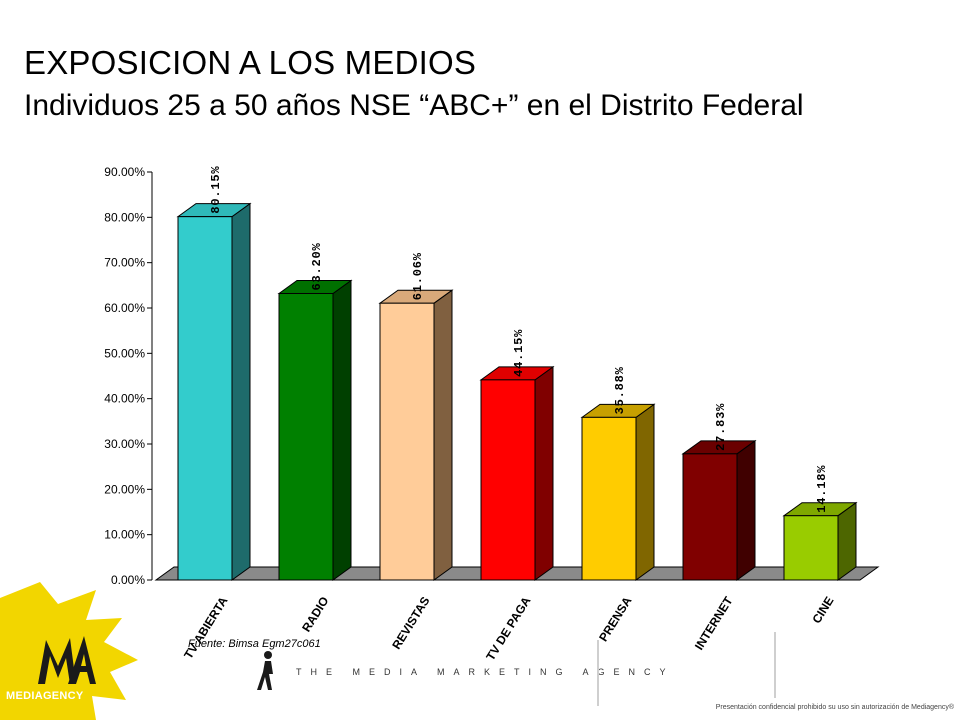 The image size is (960, 720). I want to click on data-label: 63.20%, so click(317, 266).